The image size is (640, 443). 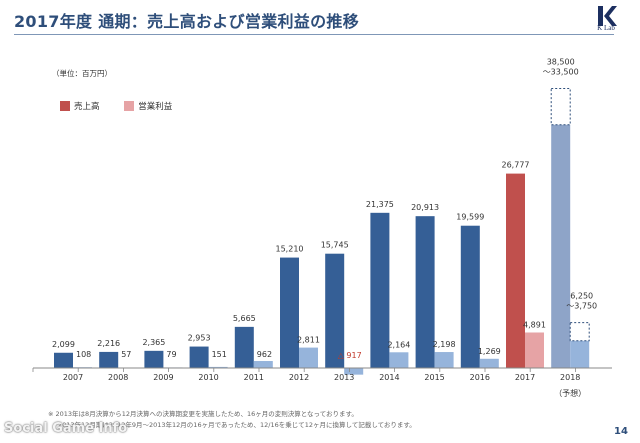 What do you see at coordinates (314, 34) in the screenshot?
I see `title-divider` at bounding box center [314, 34].